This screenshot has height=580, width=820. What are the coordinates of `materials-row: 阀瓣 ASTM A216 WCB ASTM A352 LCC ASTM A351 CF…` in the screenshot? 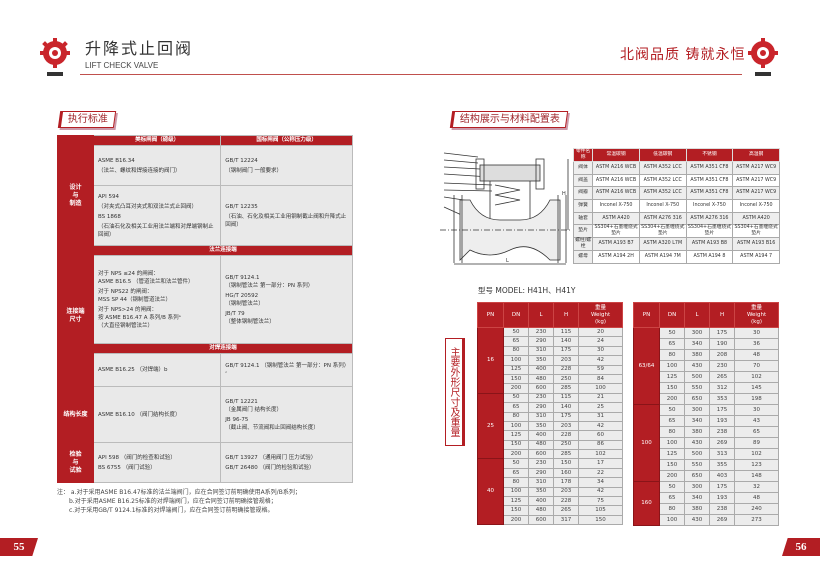 It's located at (676, 193).